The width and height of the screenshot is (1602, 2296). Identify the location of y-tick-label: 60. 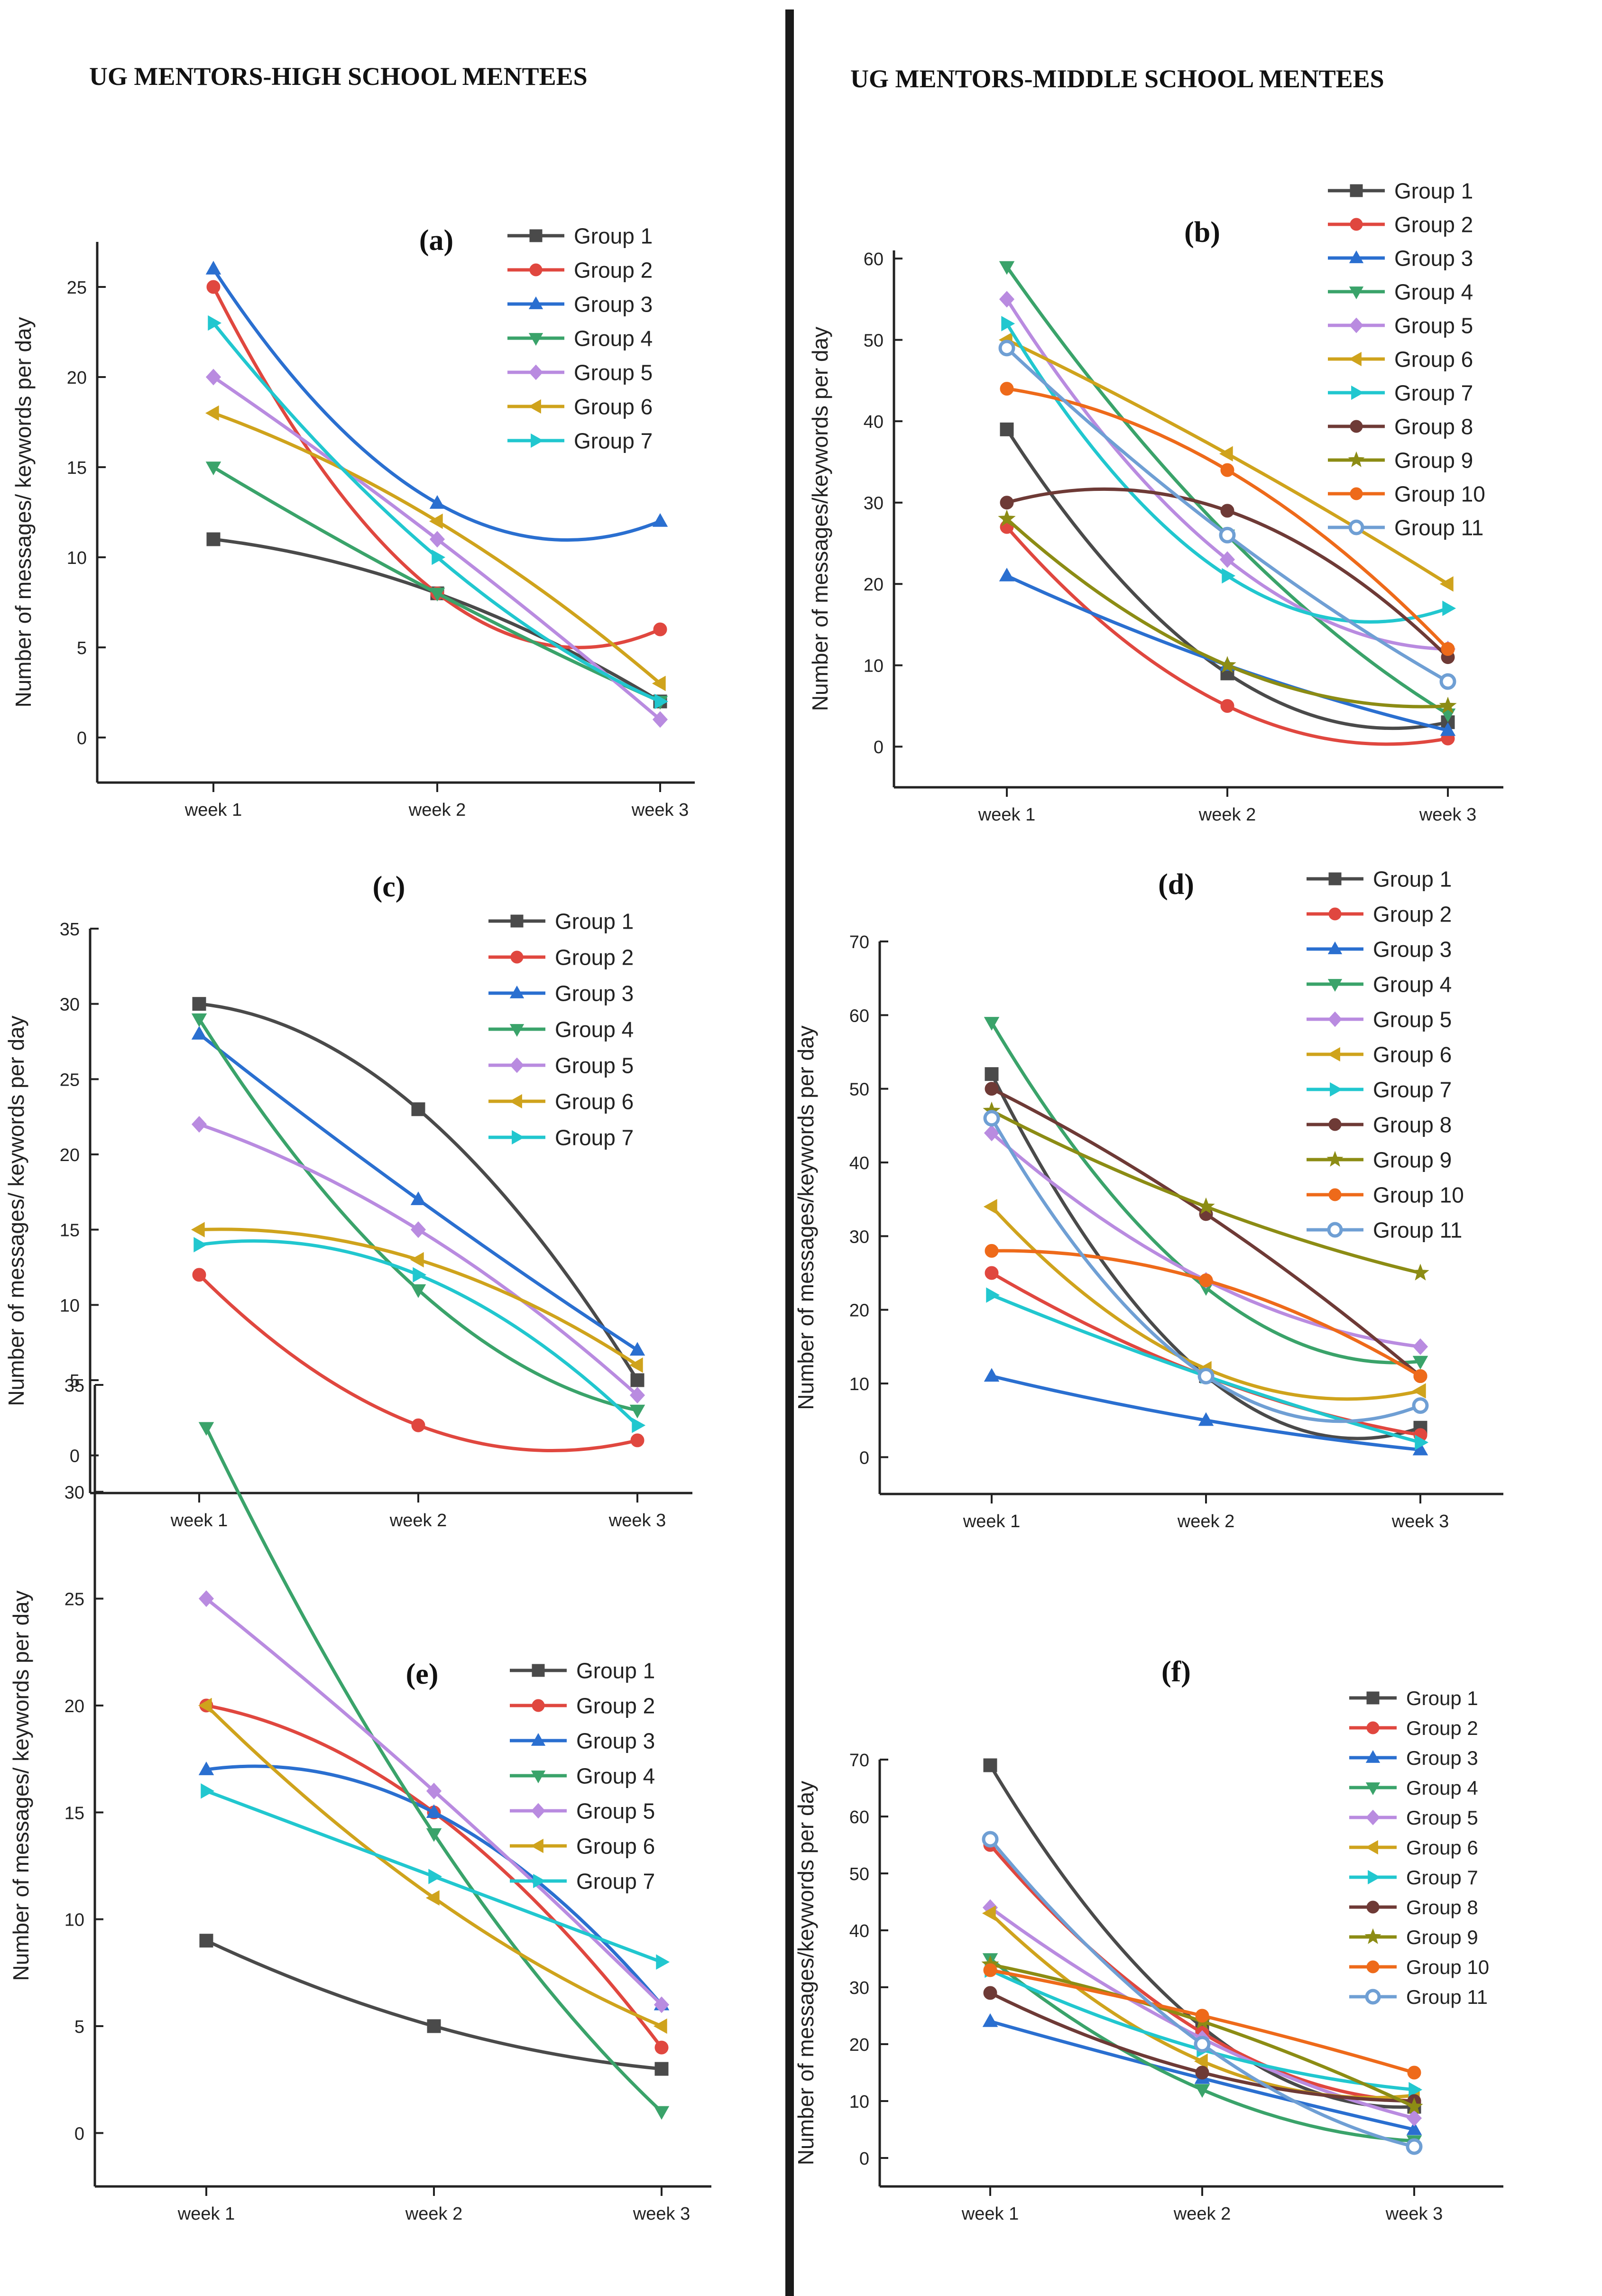
(859, 1817).